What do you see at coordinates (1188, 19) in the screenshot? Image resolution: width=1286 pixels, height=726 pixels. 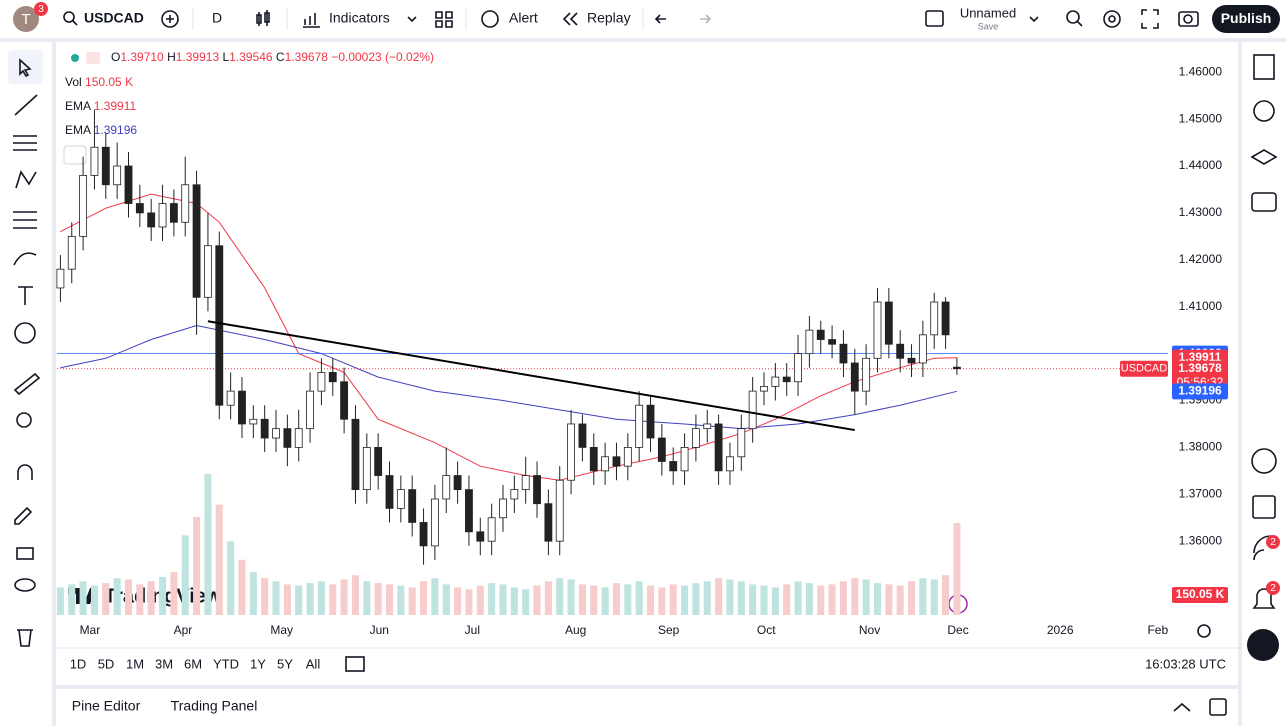 I see `screenshot` at bounding box center [1188, 19].